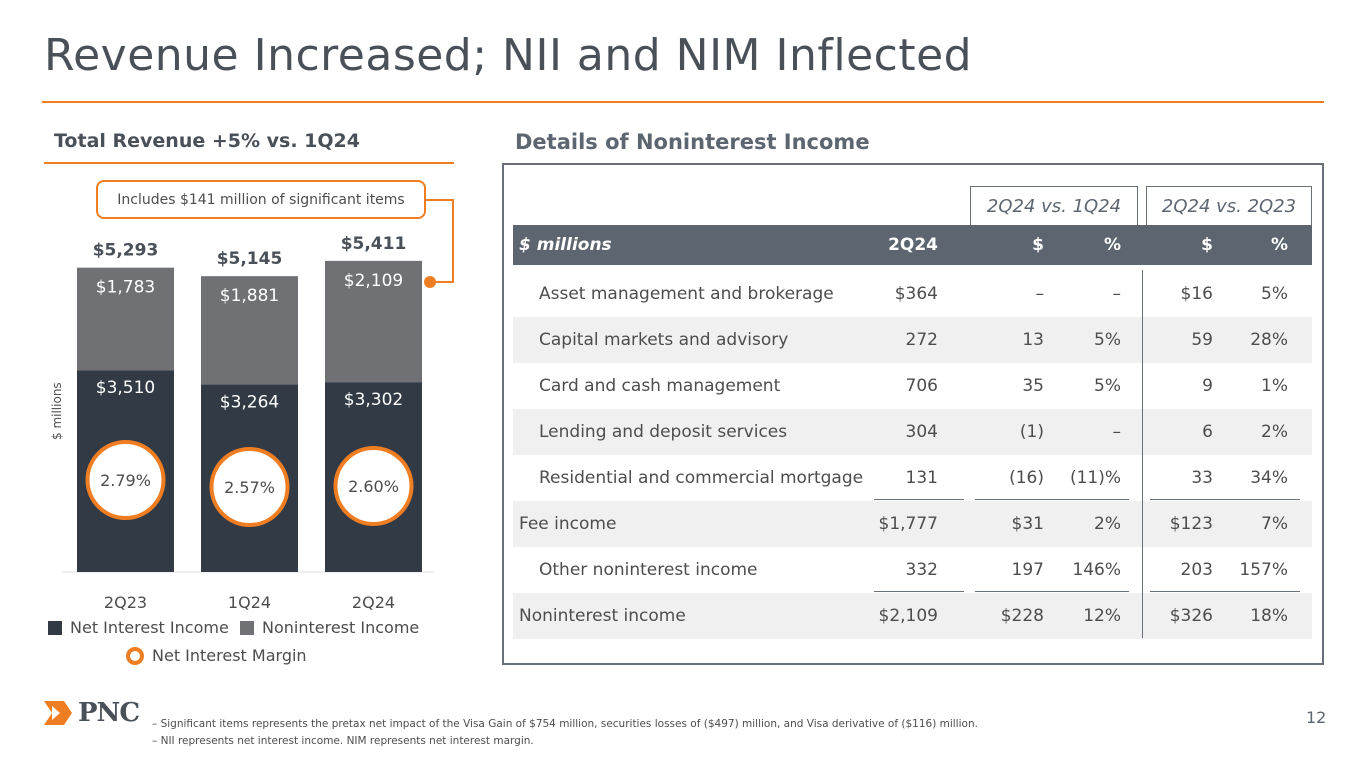 The height and width of the screenshot is (768, 1365). I want to click on cell-pct-2q: 5%, so click(1274, 294).